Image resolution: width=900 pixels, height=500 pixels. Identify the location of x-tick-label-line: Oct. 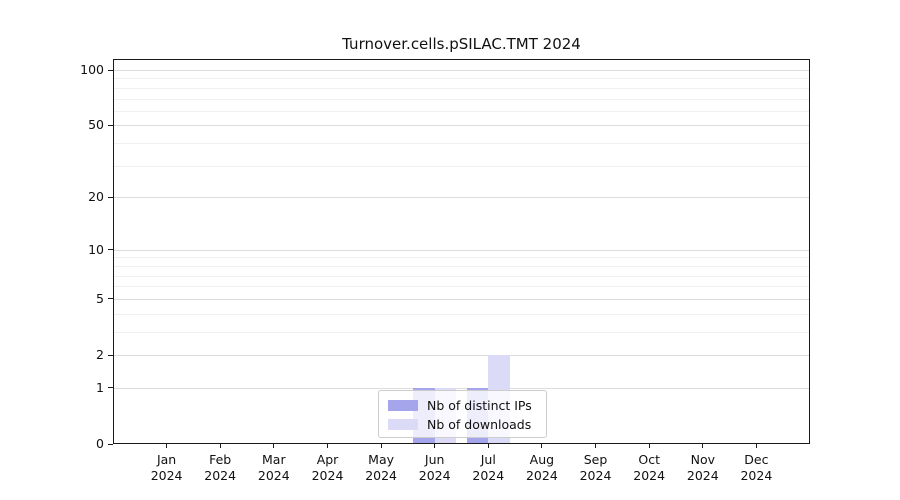
(649, 459).